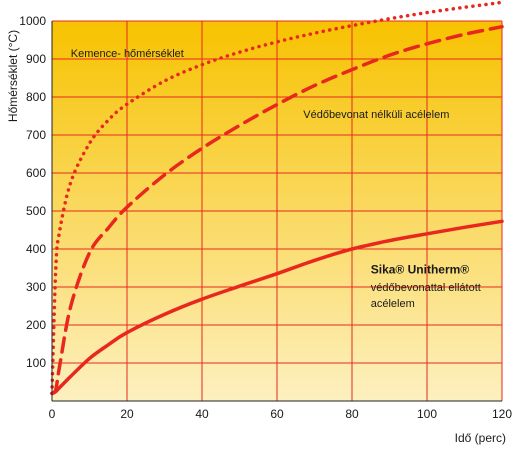  What do you see at coordinates (427, 414) in the screenshot?
I see `x-tick-label: 100` at bounding box center [427, 414].